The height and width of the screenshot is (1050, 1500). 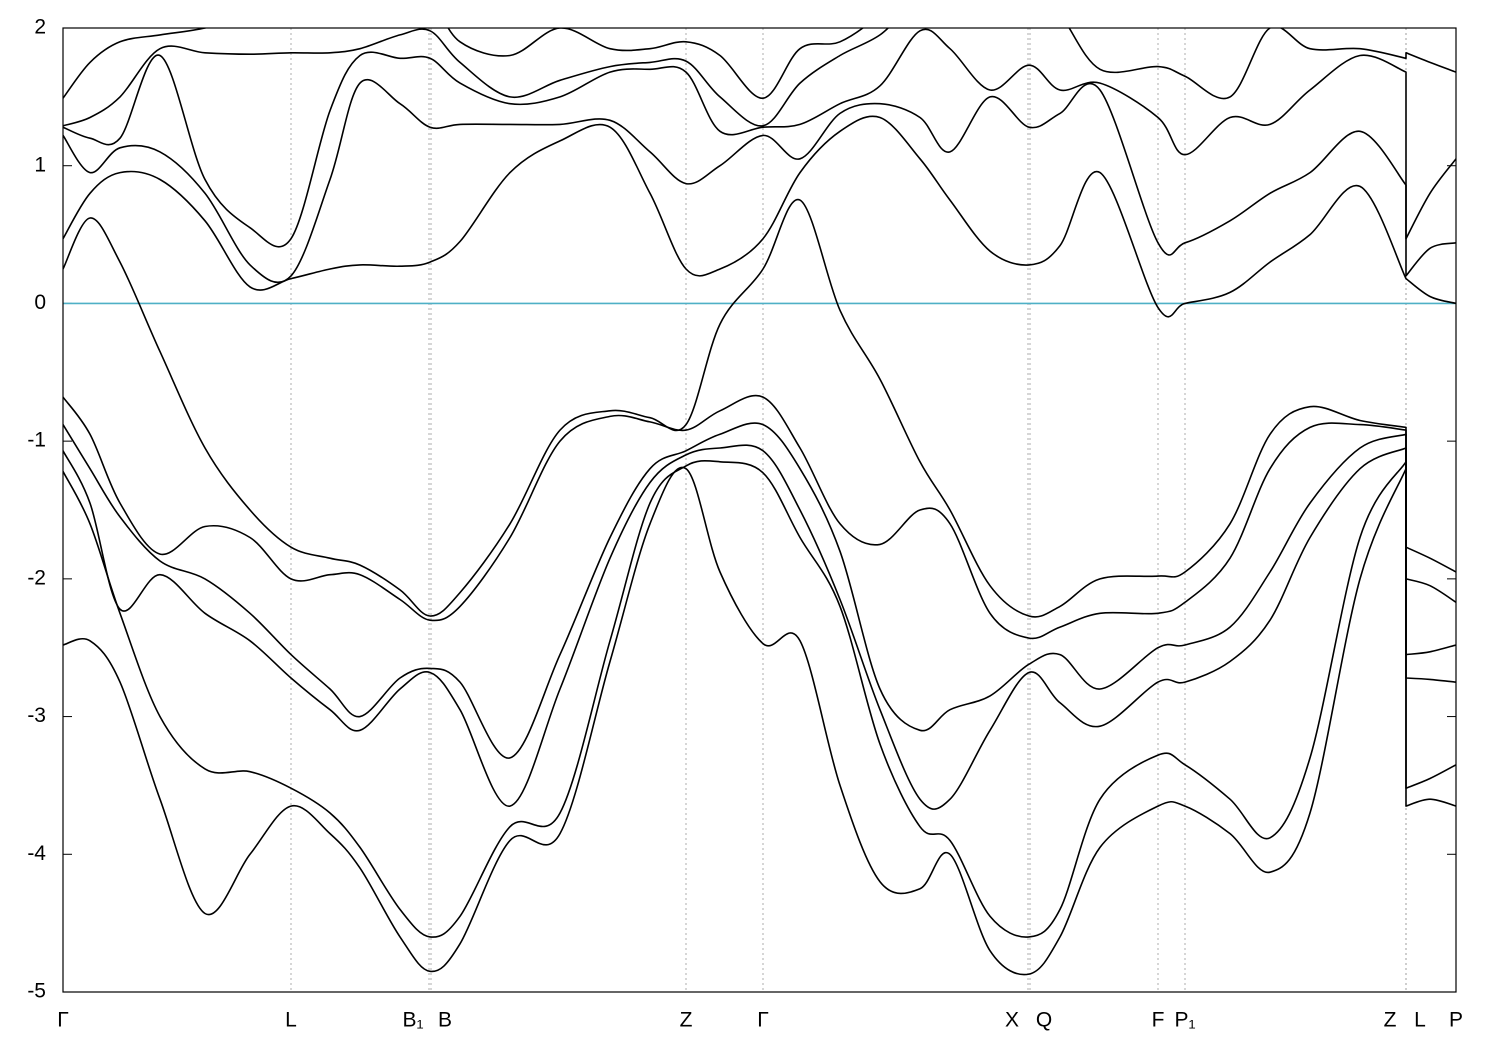 What do you see at coordinates (36, 853) in the screenshot?
I see `y-tick-label: -4` at bounding box center [36, 853].